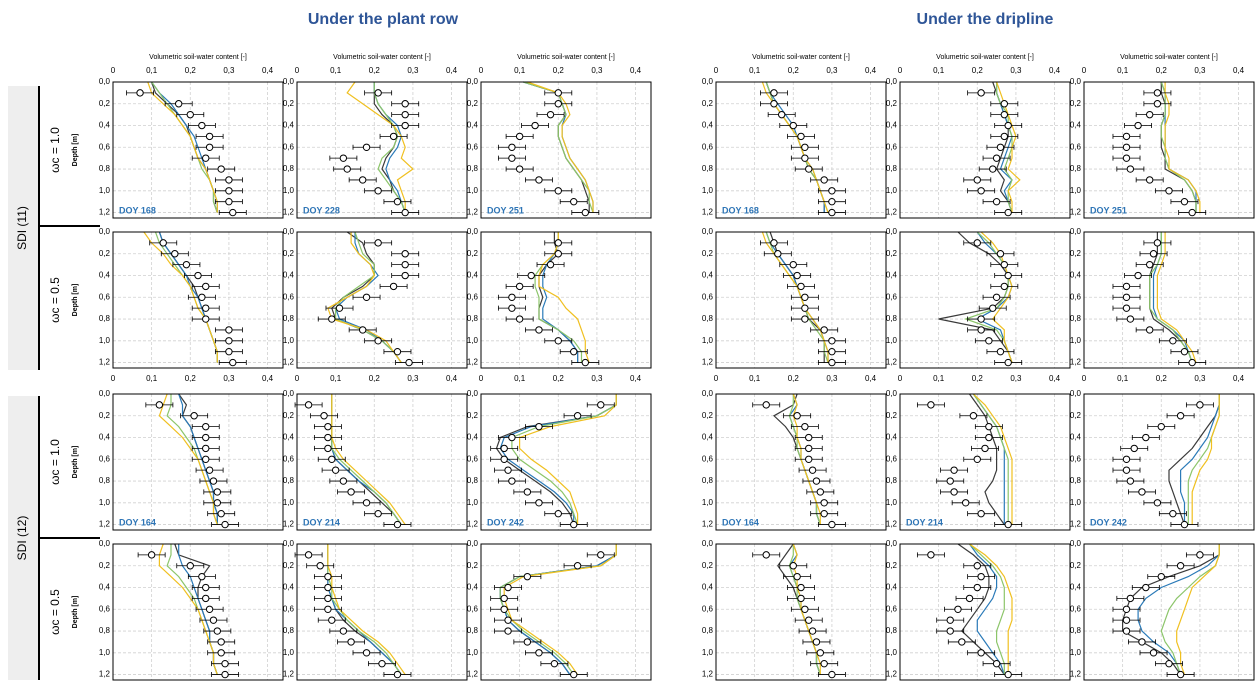 The height and width of the screenshot is (686, 1258). What do you see at coordinates (505, 522) in the screenshot?
I see `panel-annotation: DOY 242` at bounding box center [505, 522].